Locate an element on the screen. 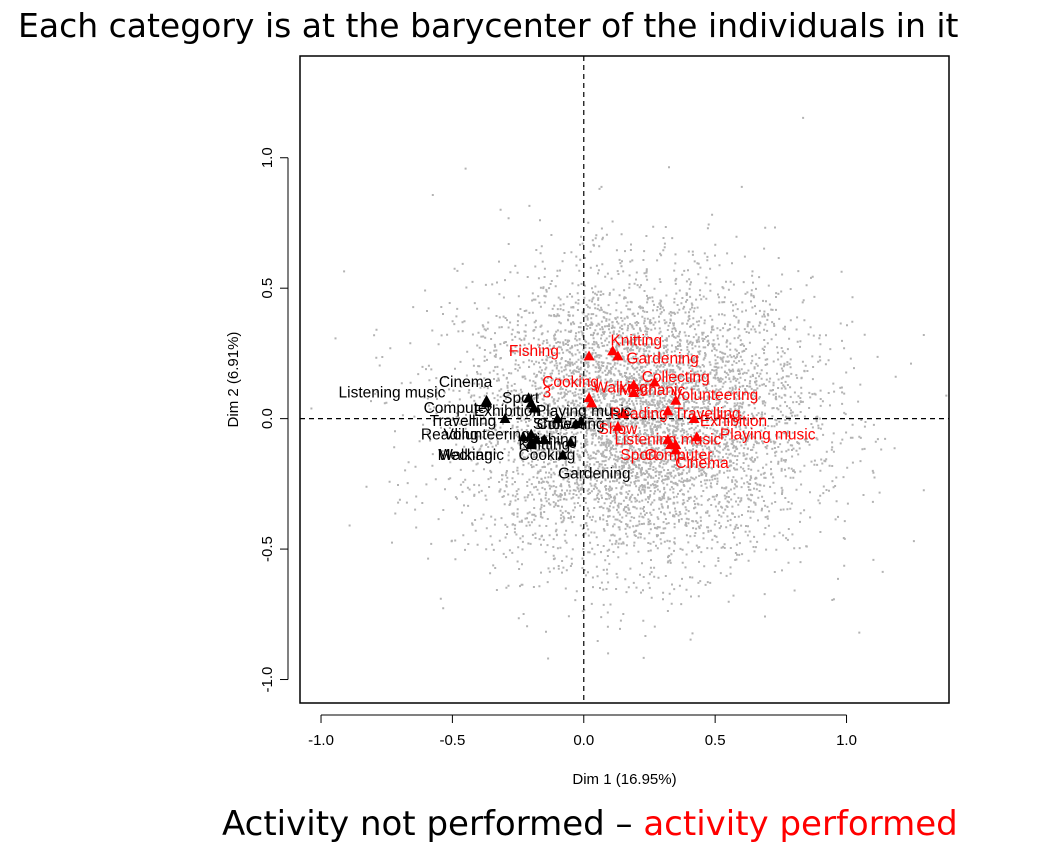  x-tick-label: 0.0 is located at coordinates (583, 740).